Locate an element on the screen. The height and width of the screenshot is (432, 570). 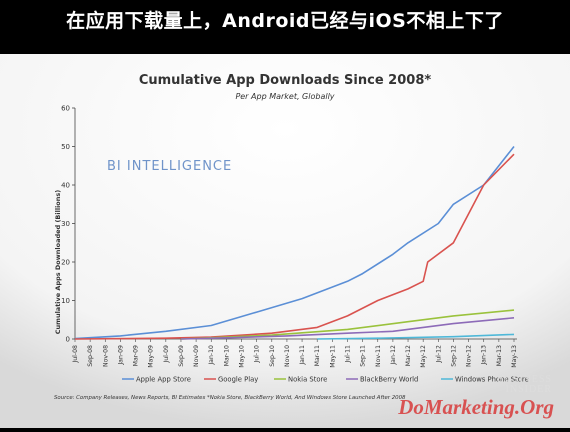
legend-label: BlackBerry World is located at coordinates (389, 380).